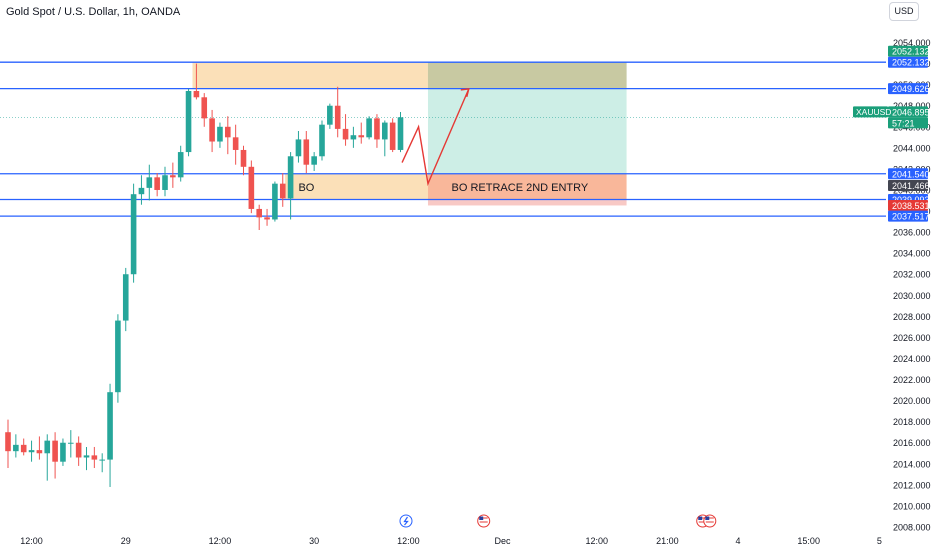  I want to click on y-tick-label: 2054.000, so click(912, 43).